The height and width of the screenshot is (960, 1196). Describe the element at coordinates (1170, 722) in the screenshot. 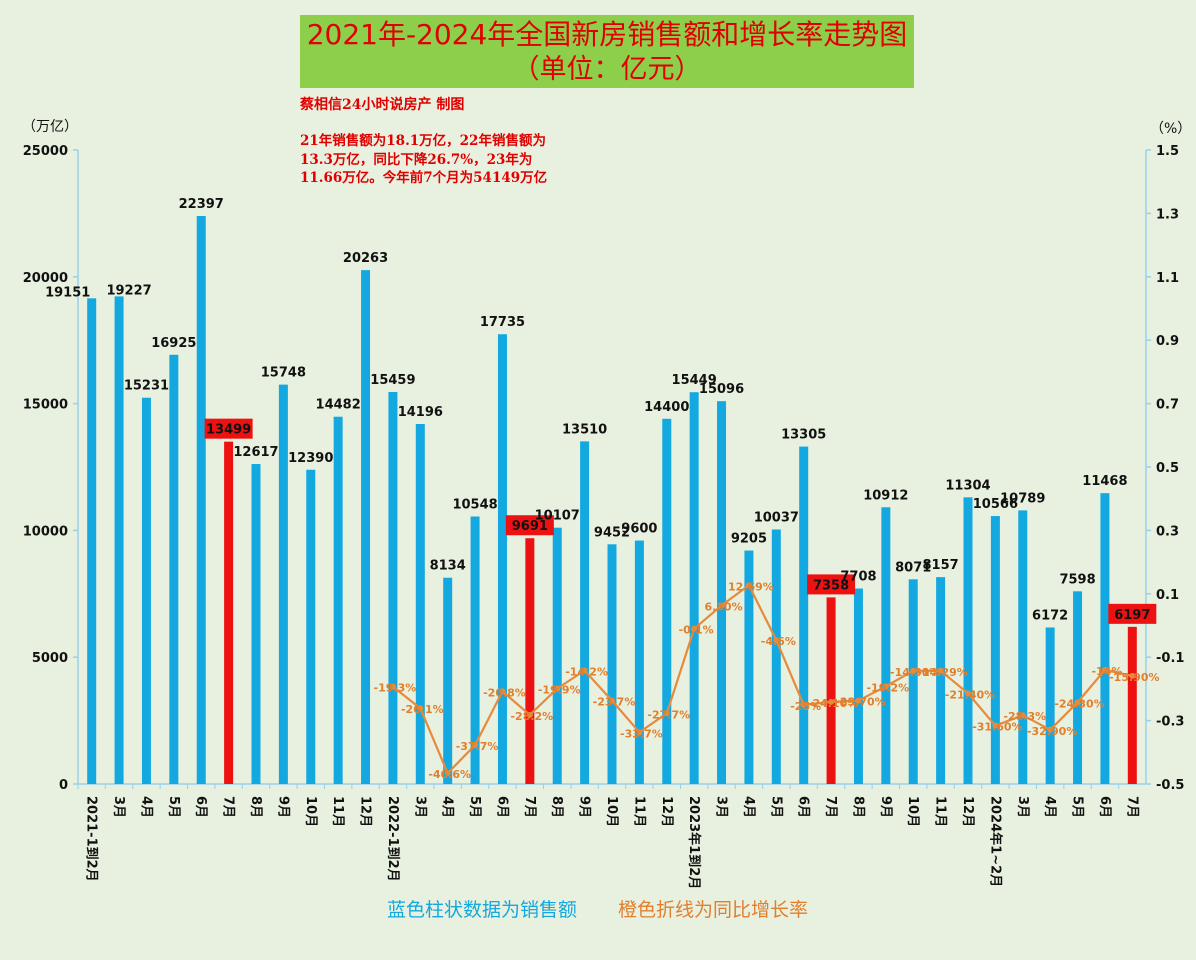

I see `right-tick-label: -0.3` at that location.